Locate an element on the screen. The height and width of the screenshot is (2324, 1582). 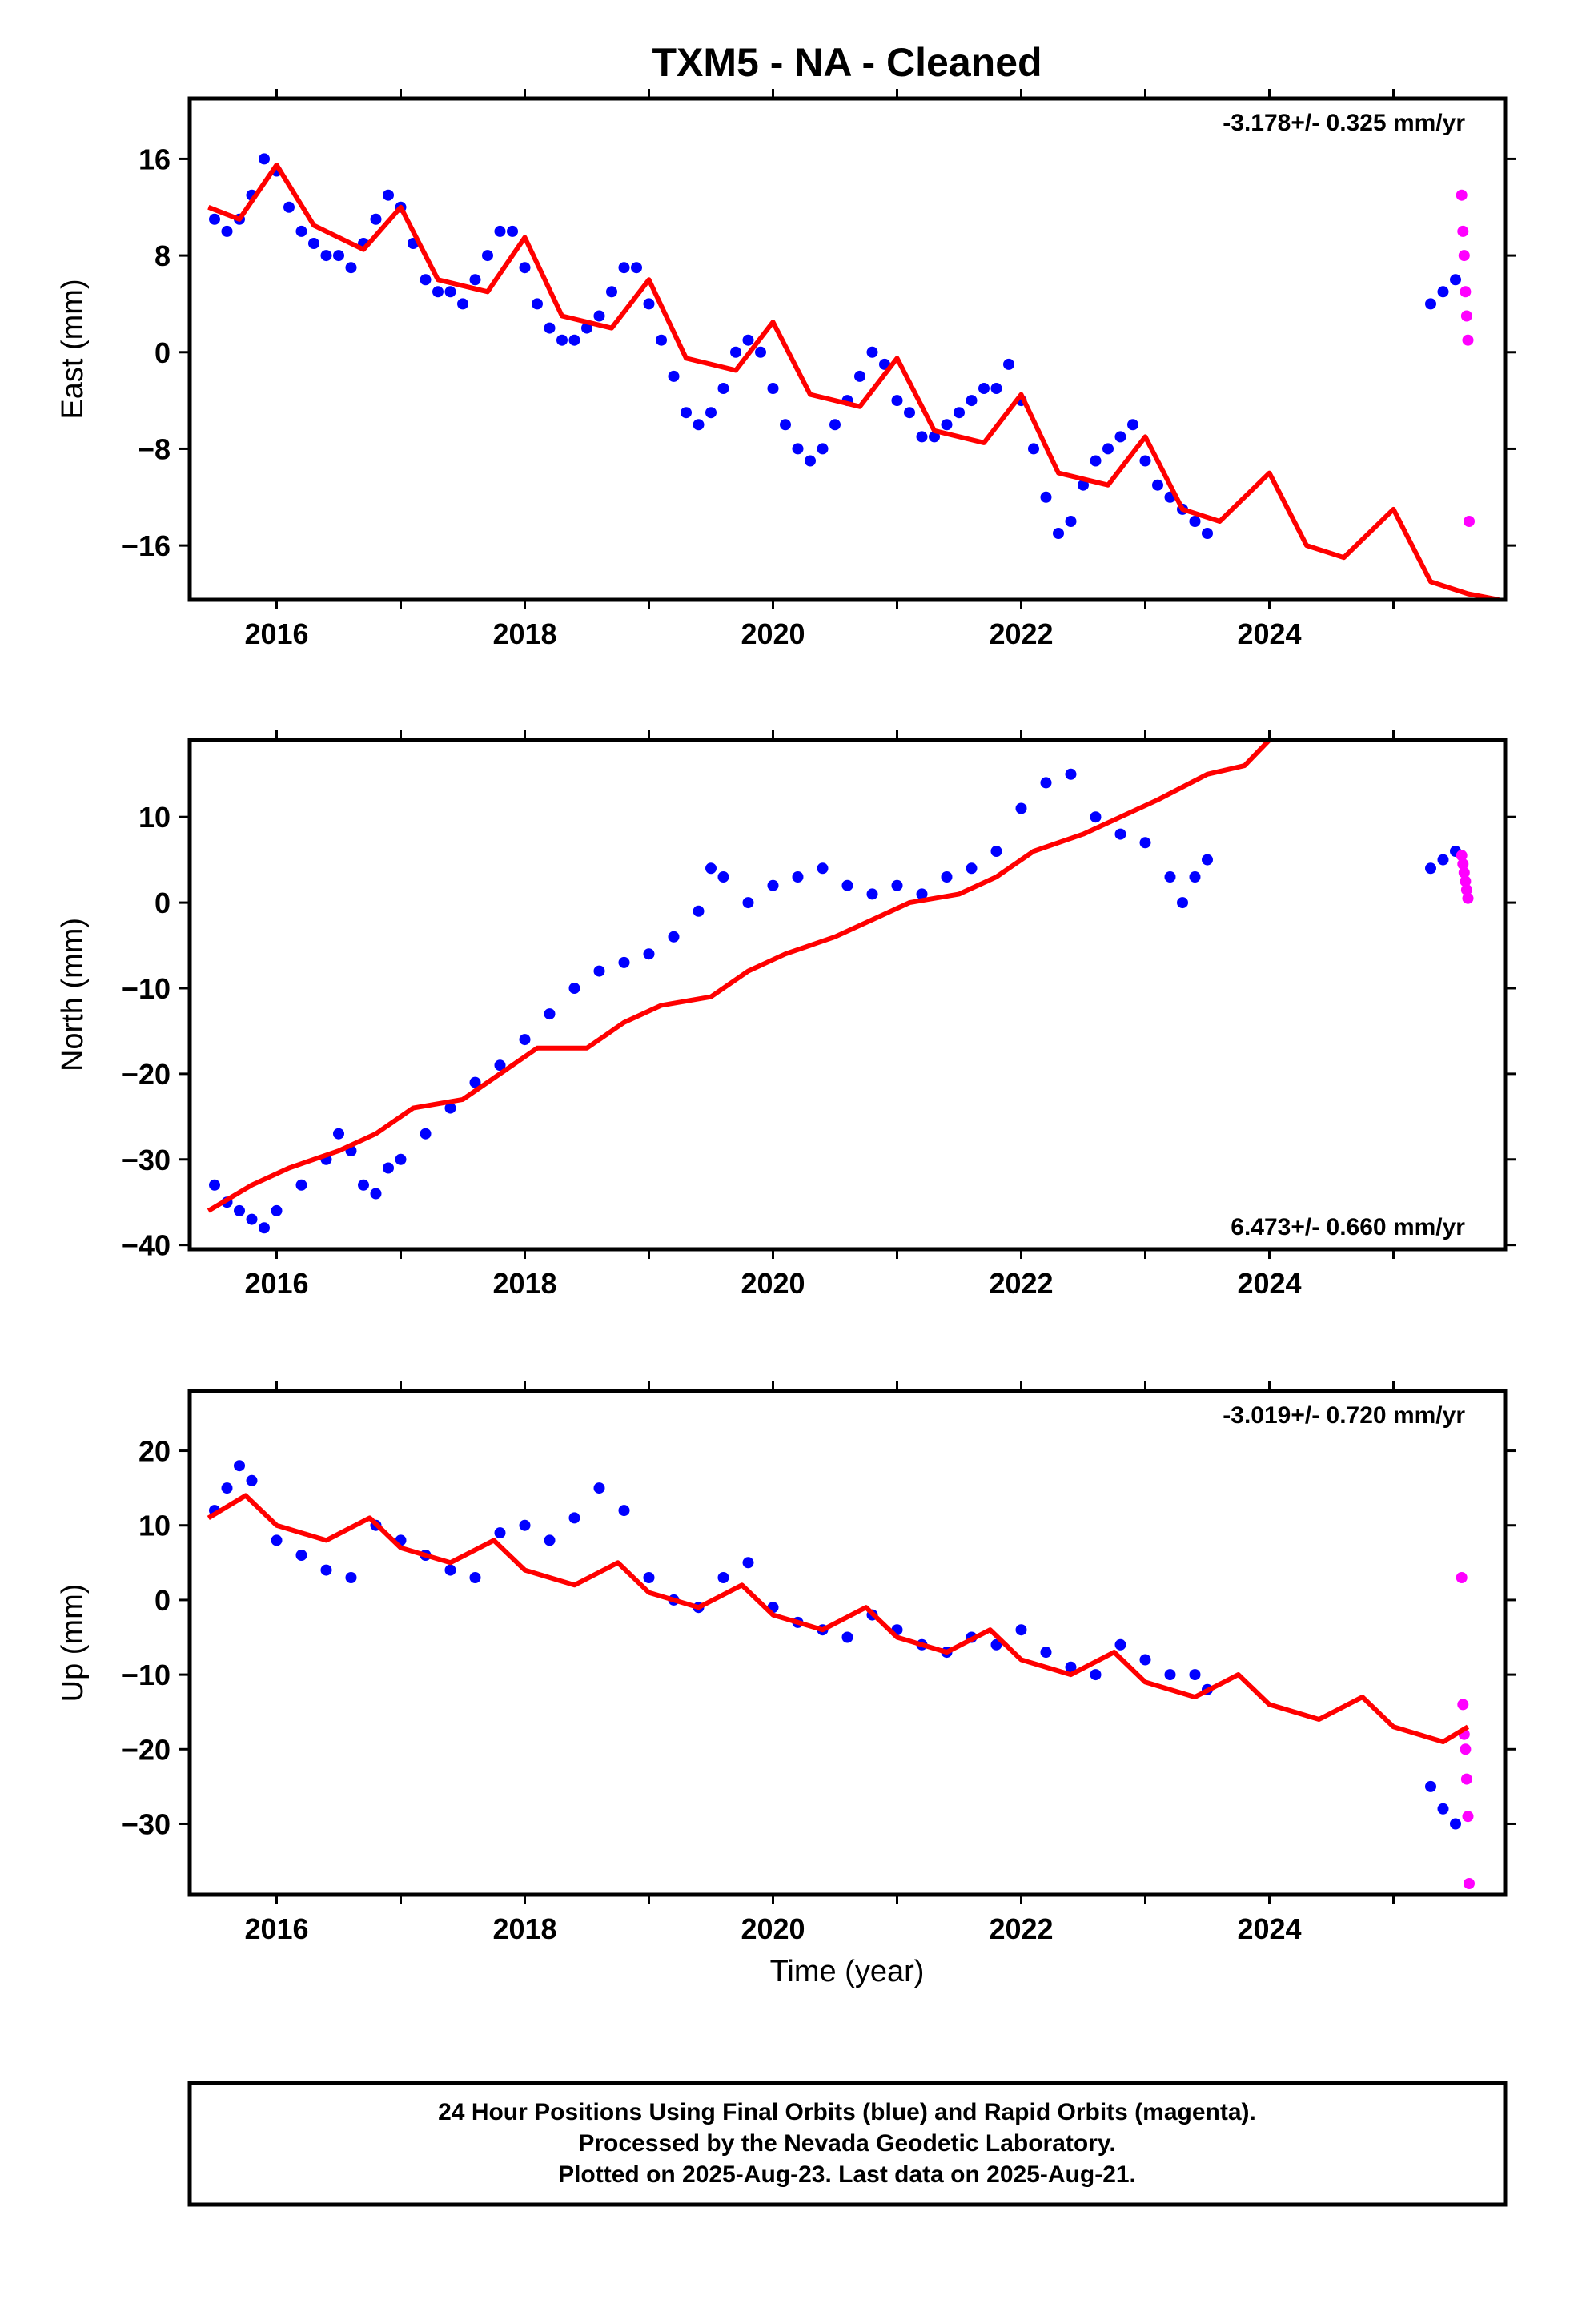
north-y-tick-label: −30 is located at coordinates (146, 1160).